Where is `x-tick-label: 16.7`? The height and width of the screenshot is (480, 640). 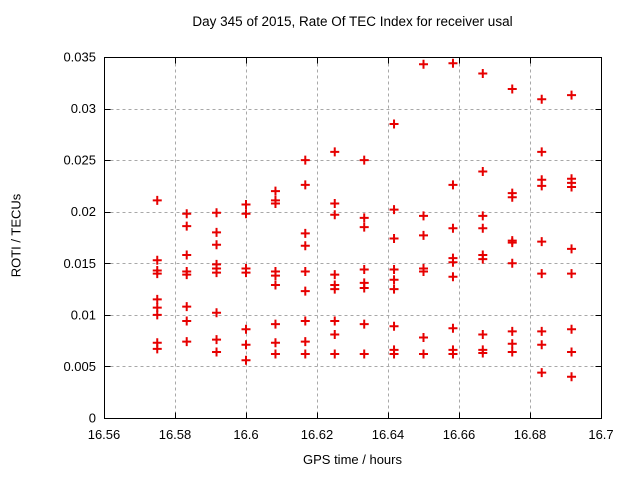
x-tick-label: 16.7 is located at coordinates (600, 434).